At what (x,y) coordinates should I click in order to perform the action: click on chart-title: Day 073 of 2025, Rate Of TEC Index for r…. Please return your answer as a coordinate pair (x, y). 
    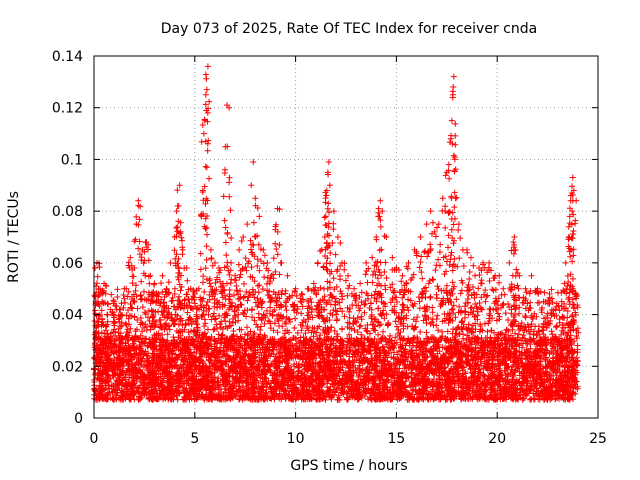
    Looking at the image, I should click on (349, 29).